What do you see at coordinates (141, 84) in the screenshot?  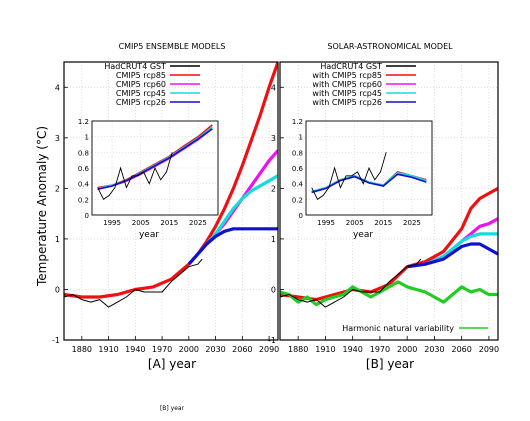 I see `legend-label: CMIP5 rcp60` at bounding box center [141, 84].